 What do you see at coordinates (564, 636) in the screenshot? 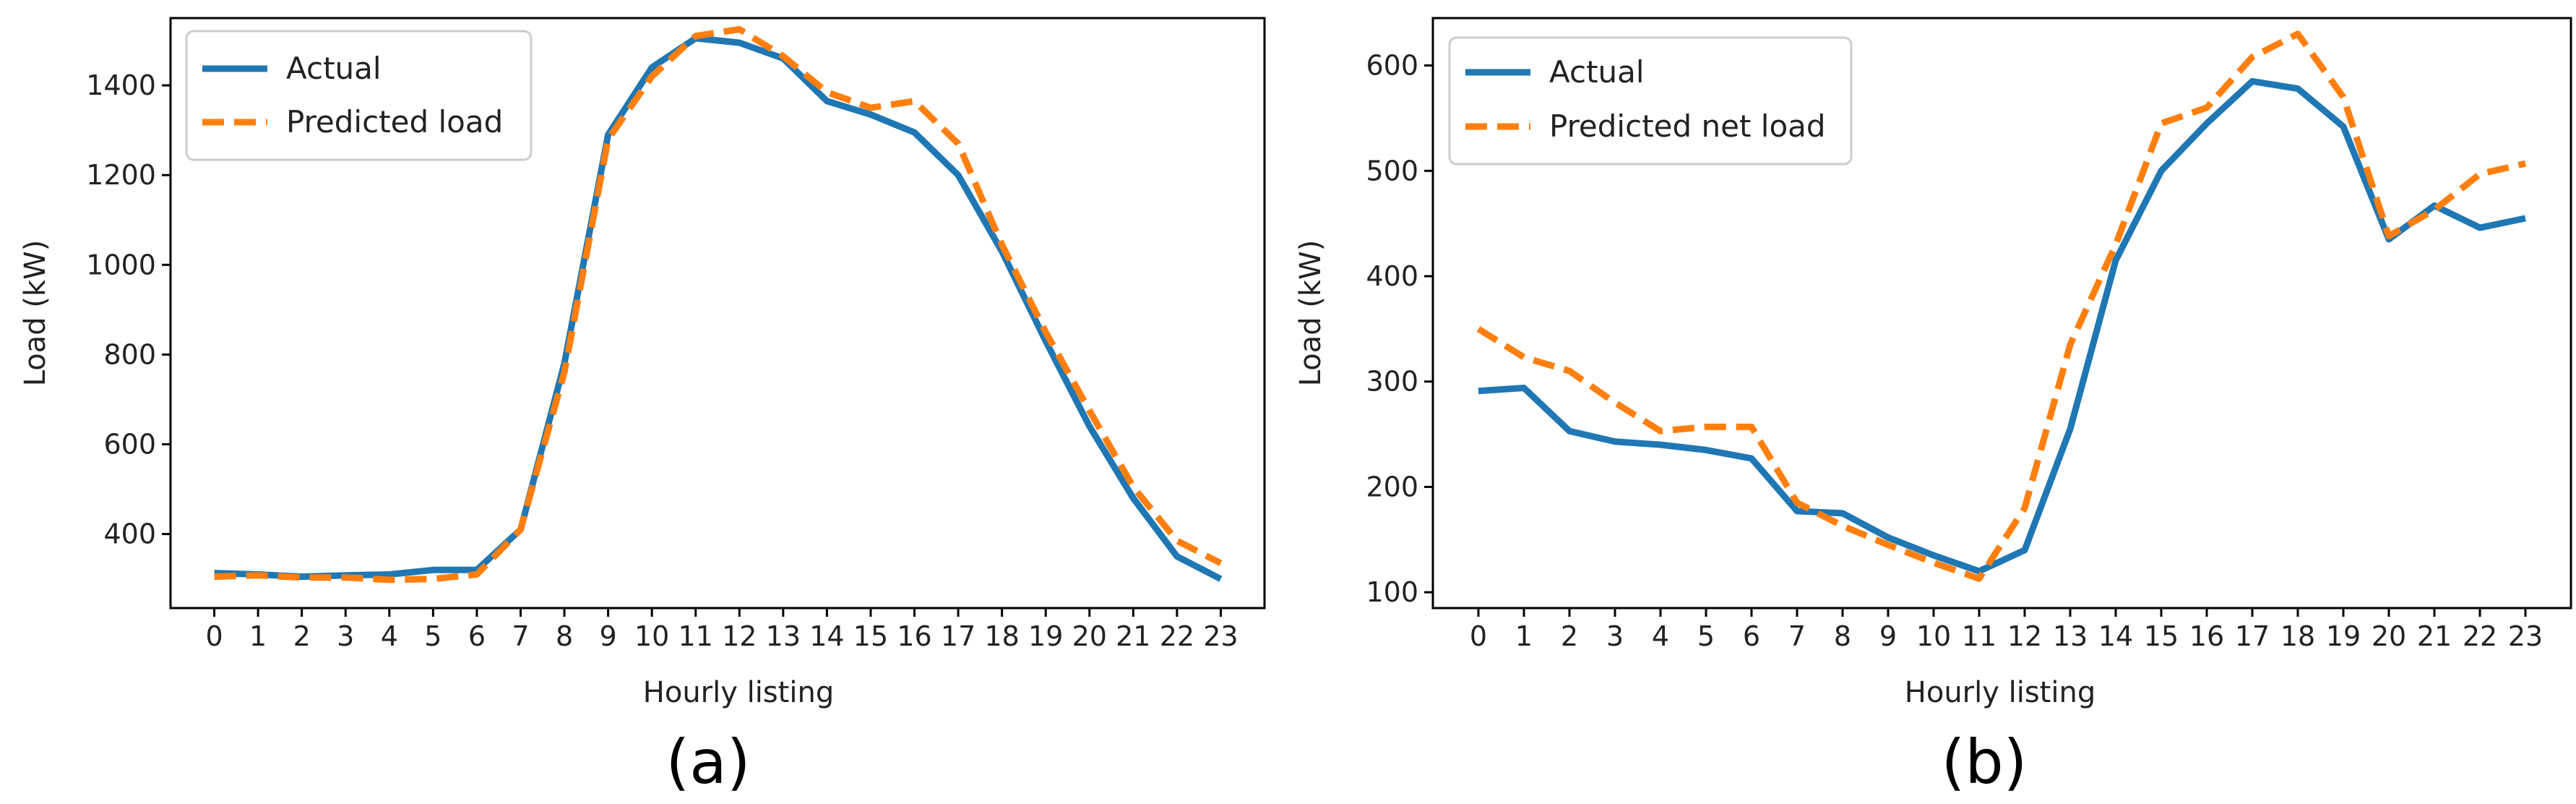
I see `chart-a-xtick-label-8: 8` at bounding box center [564, 636].